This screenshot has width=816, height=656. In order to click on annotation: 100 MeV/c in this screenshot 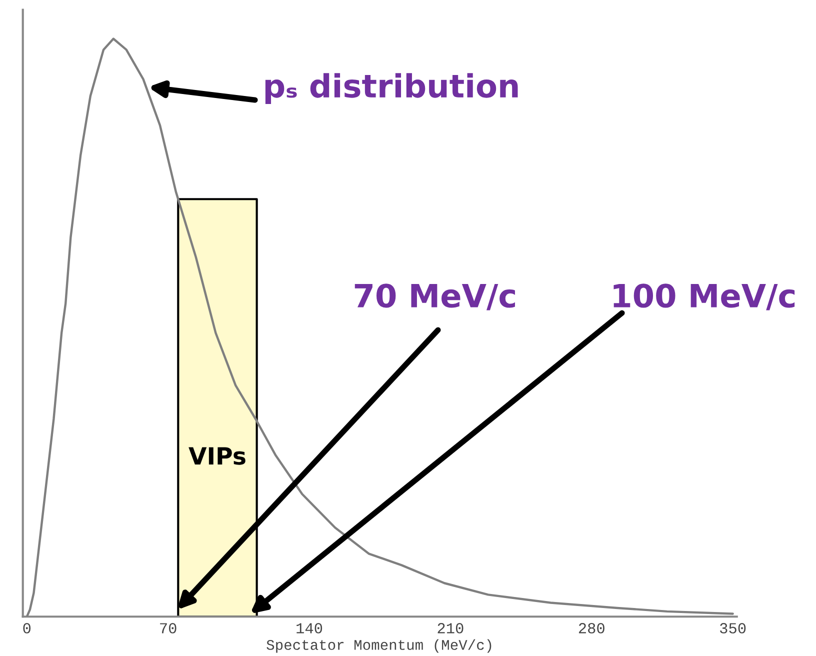, I will do `click(704, 297)`.